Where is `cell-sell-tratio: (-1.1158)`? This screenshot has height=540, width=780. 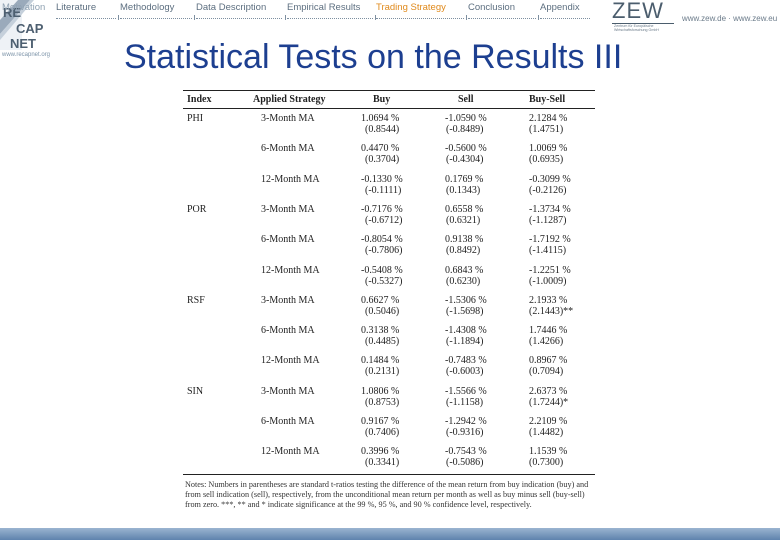 cell-sell-tratio: (-1.1158) is located at coordinates (465, 402).